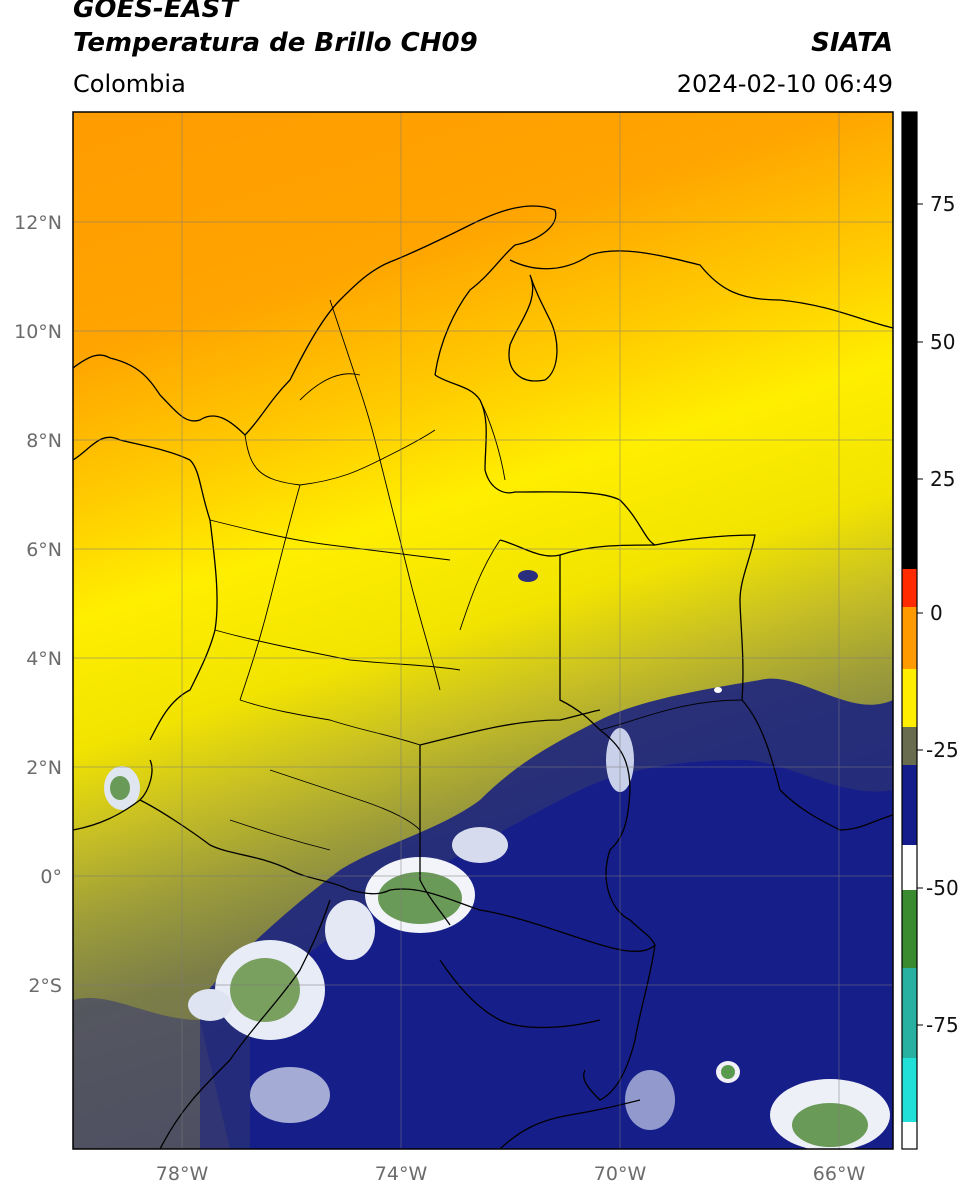 The height and width of the screenshot is (1190, 966). Describe the element at coordinates (942, 342) in the screenshot. I see `colorbar-tick: 50` at that location.